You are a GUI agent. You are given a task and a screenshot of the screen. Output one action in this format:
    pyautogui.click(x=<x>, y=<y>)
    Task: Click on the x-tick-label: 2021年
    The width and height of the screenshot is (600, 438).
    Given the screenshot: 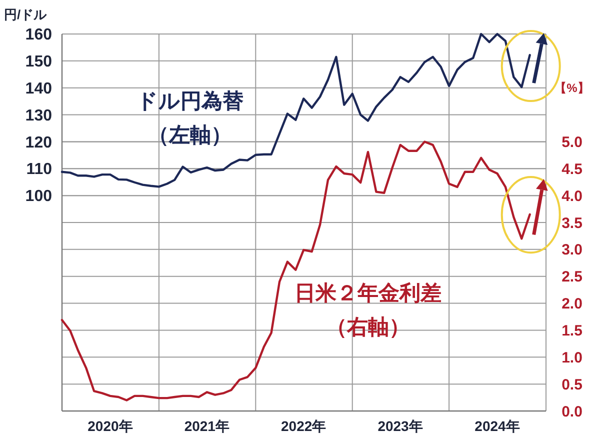 What is the action you would take?
    pyautogui.click(x=207, y=426)
    